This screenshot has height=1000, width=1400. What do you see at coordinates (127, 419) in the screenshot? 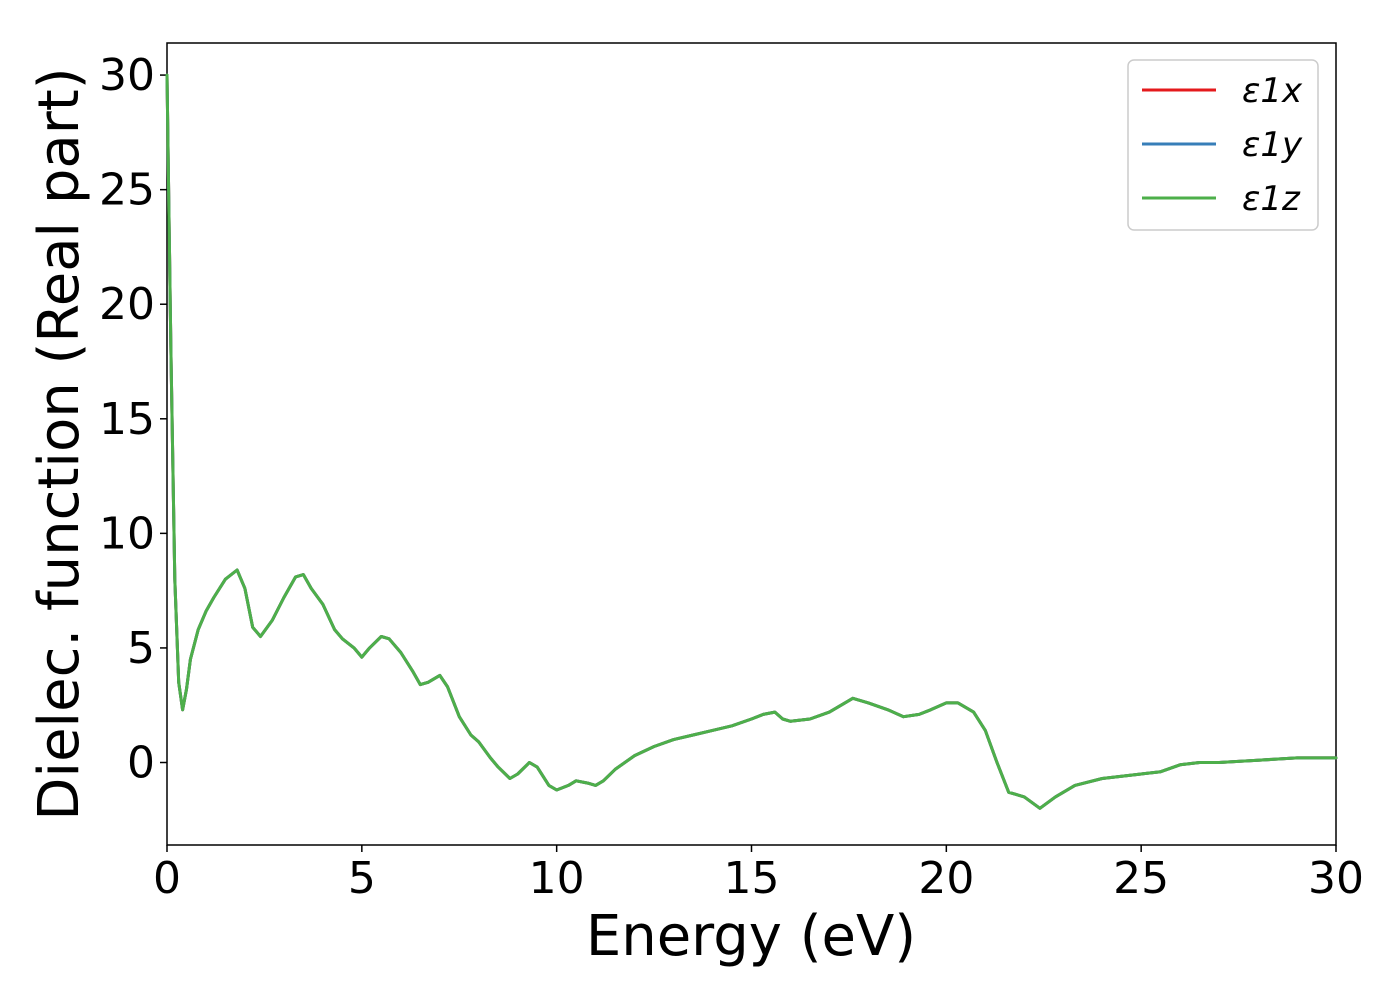
I see `y-tick-label: 15` at bounding box center [127, 419].